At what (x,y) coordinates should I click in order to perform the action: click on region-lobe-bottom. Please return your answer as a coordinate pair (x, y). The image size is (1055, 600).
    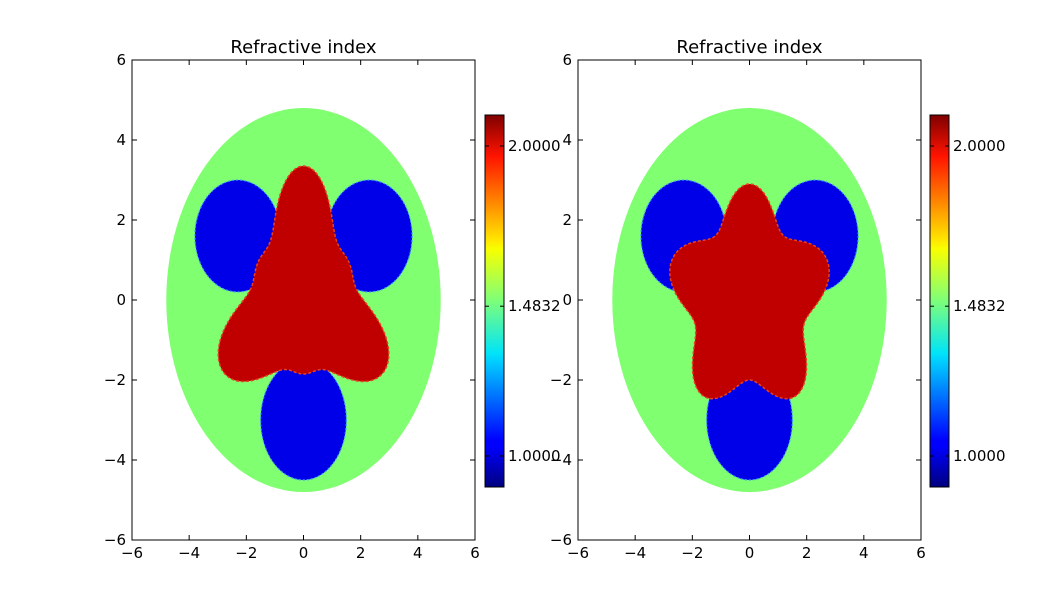
    Looking at the image, I should click on (303, 420).